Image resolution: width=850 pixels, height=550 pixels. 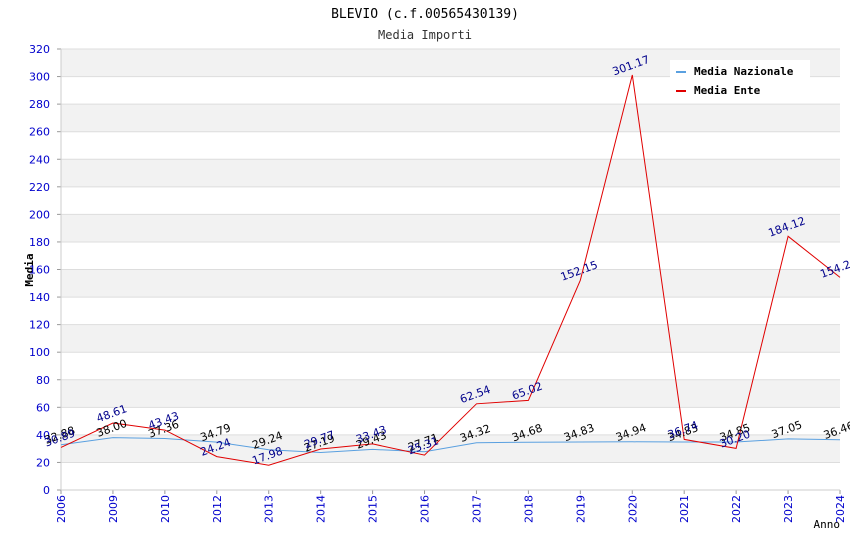 I want to click on x-tick-label: 2024, so click(x=840, y=509).